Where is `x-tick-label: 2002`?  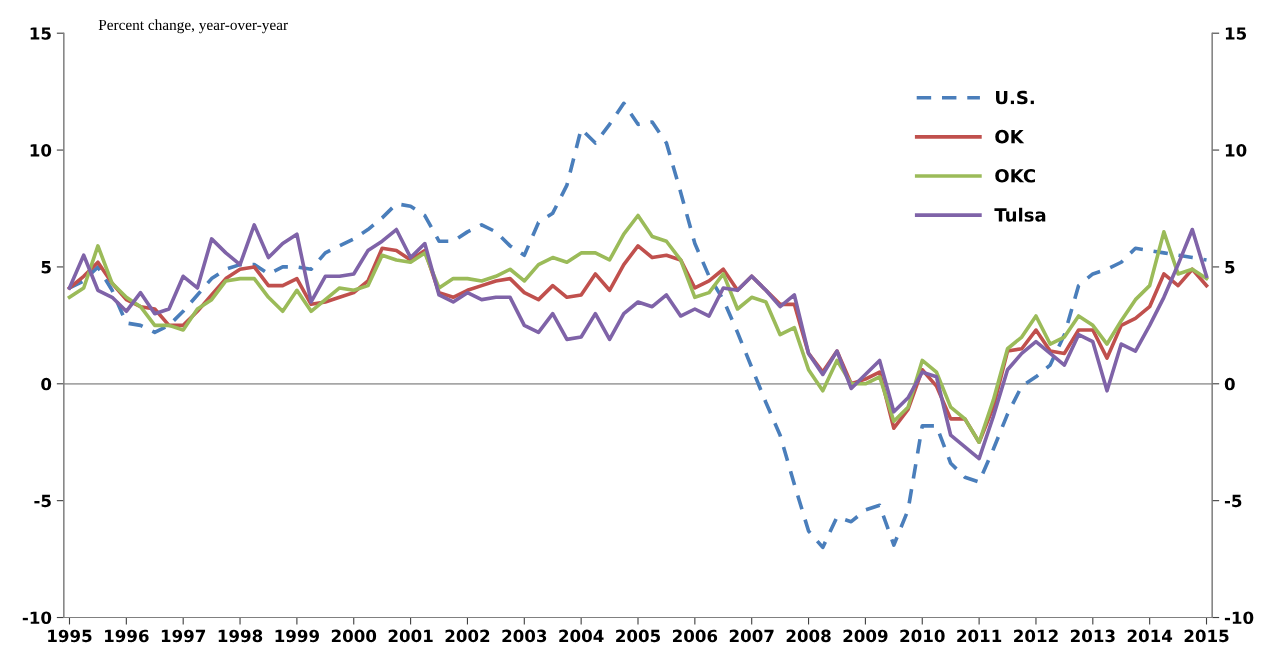 x-tick-label: 2002 is located at coordinates (467, 636).